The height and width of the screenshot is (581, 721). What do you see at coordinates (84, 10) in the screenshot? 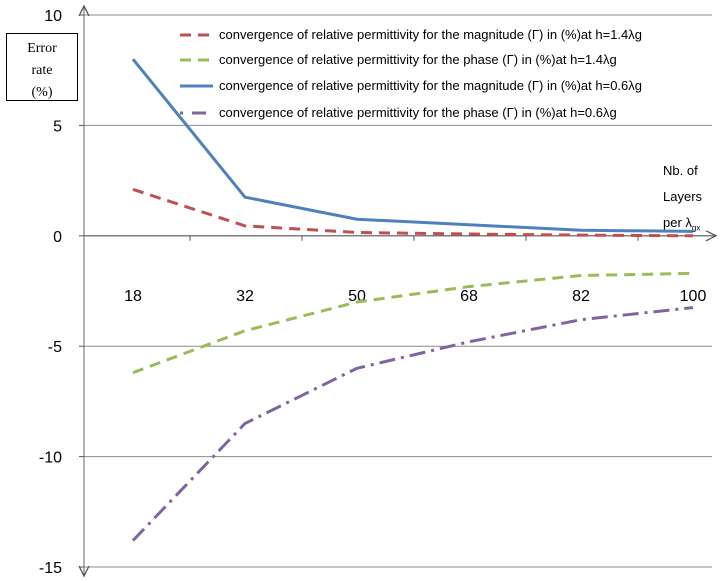
I see `y-axis-arrow-top` at bounding box center [84, 10].